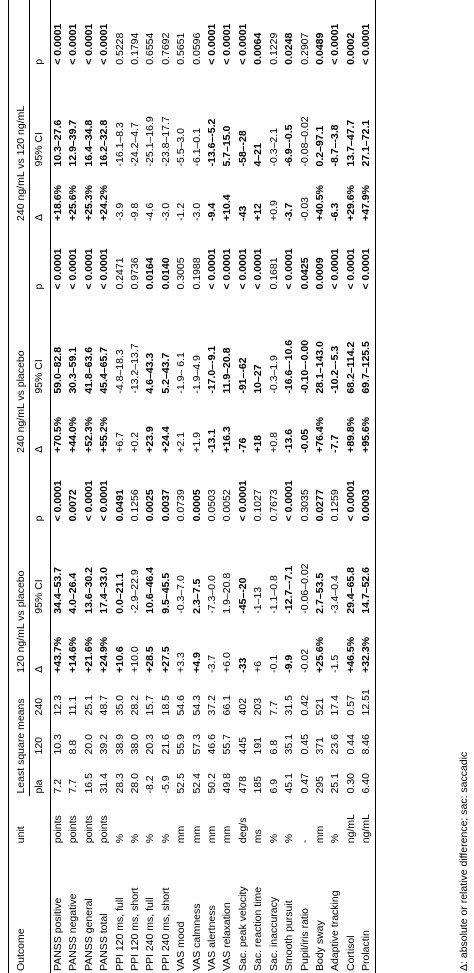  Describe the element at coordinates (73, 370) in the screenshot. I see `ci-cell: 30.3–59.1` at that location.